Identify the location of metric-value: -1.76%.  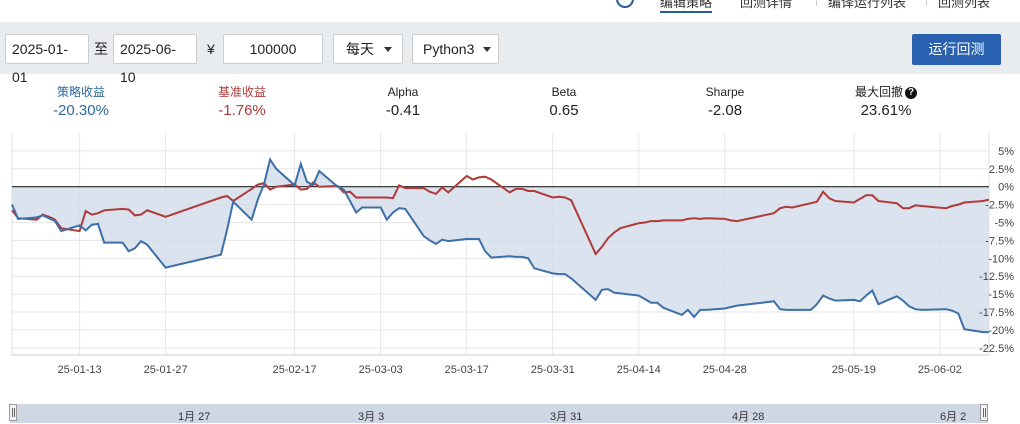
(242, 110).